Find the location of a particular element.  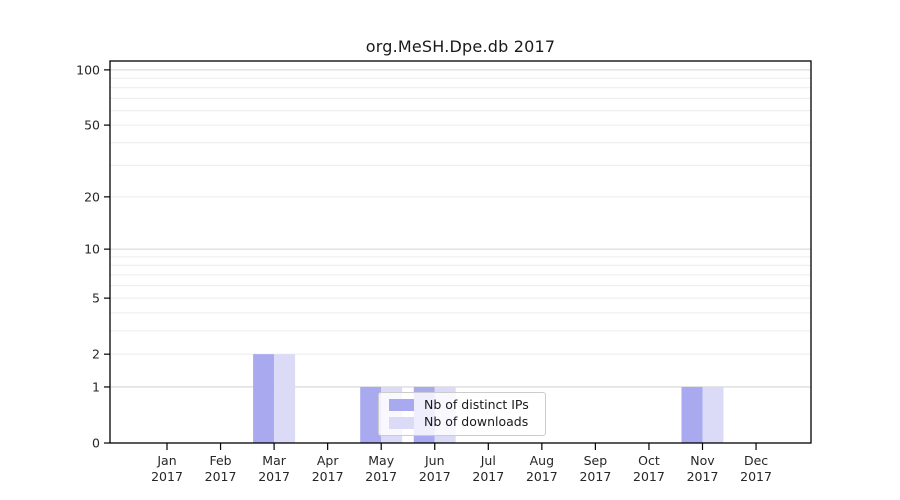

y-tick-label: 1 is located at coordinates (96, 386).